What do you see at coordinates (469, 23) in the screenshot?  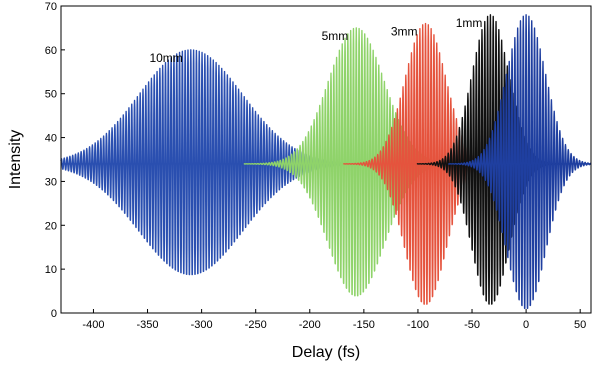 I see `series-label-1mm: 1mm` at bounding box center [469, 23].